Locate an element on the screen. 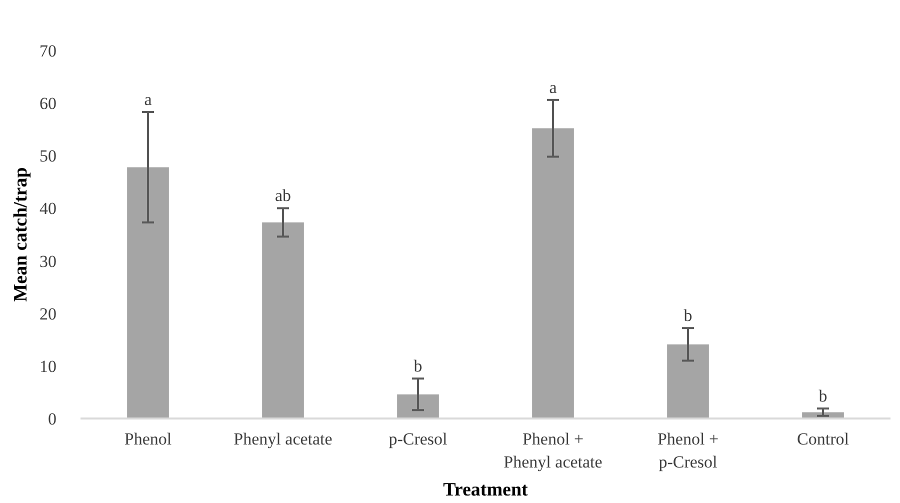  x-axis-title: Treatment is located at coordinates (486, 489).